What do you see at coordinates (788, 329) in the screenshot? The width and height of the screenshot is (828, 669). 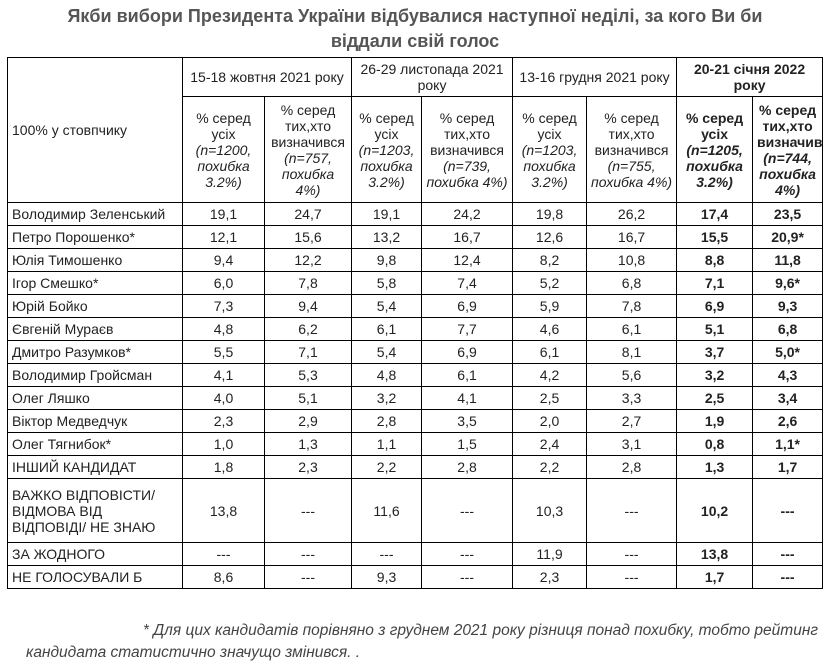 I see `table-cell: 6,8` at bounding box center [788, 329].